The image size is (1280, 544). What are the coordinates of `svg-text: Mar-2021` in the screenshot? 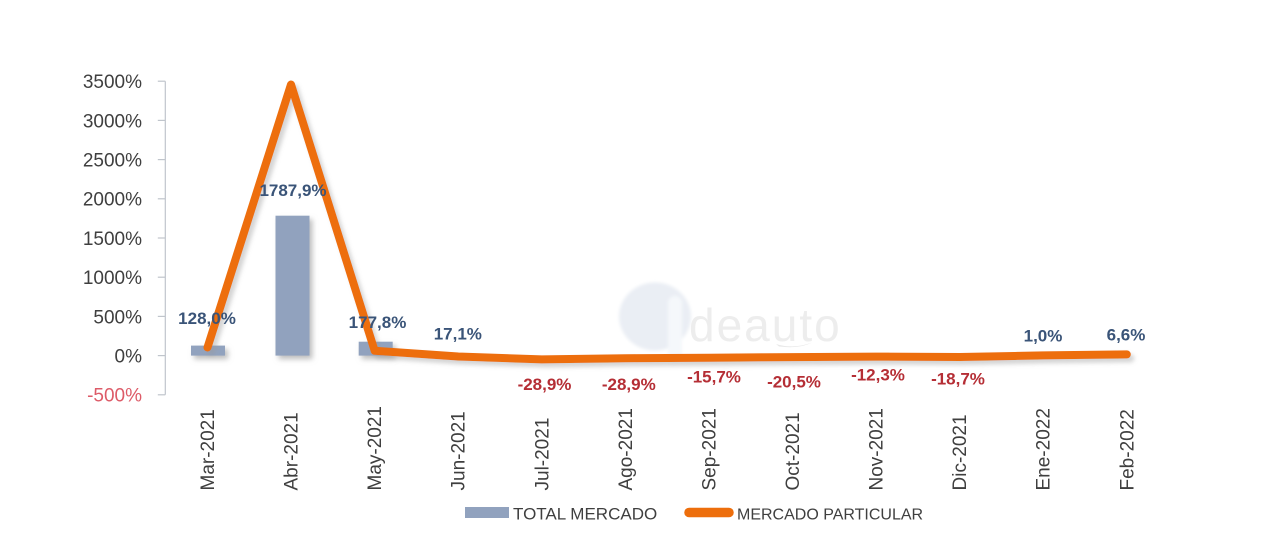 It's located at (208, 449).